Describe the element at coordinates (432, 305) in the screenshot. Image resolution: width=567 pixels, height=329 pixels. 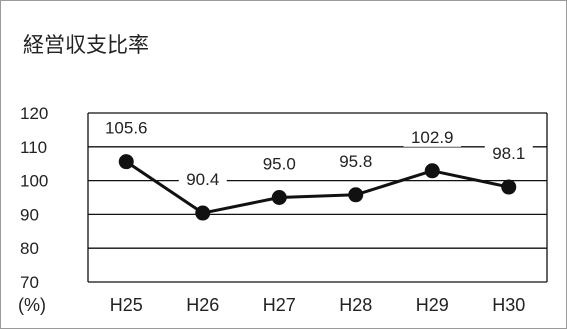
I see `x-tick-label: H29` at that location.